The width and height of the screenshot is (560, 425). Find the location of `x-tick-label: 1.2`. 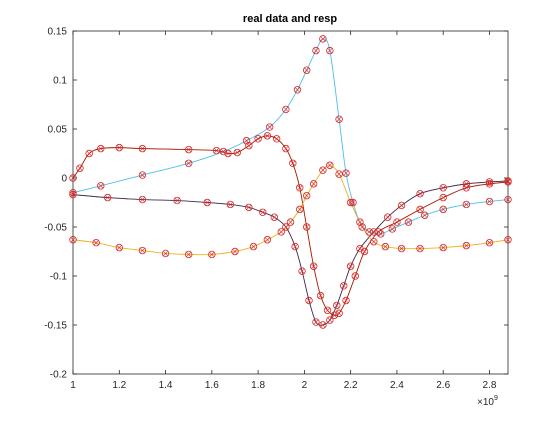

x-tick-label: 1.2 is located at coordinates (119, 385).